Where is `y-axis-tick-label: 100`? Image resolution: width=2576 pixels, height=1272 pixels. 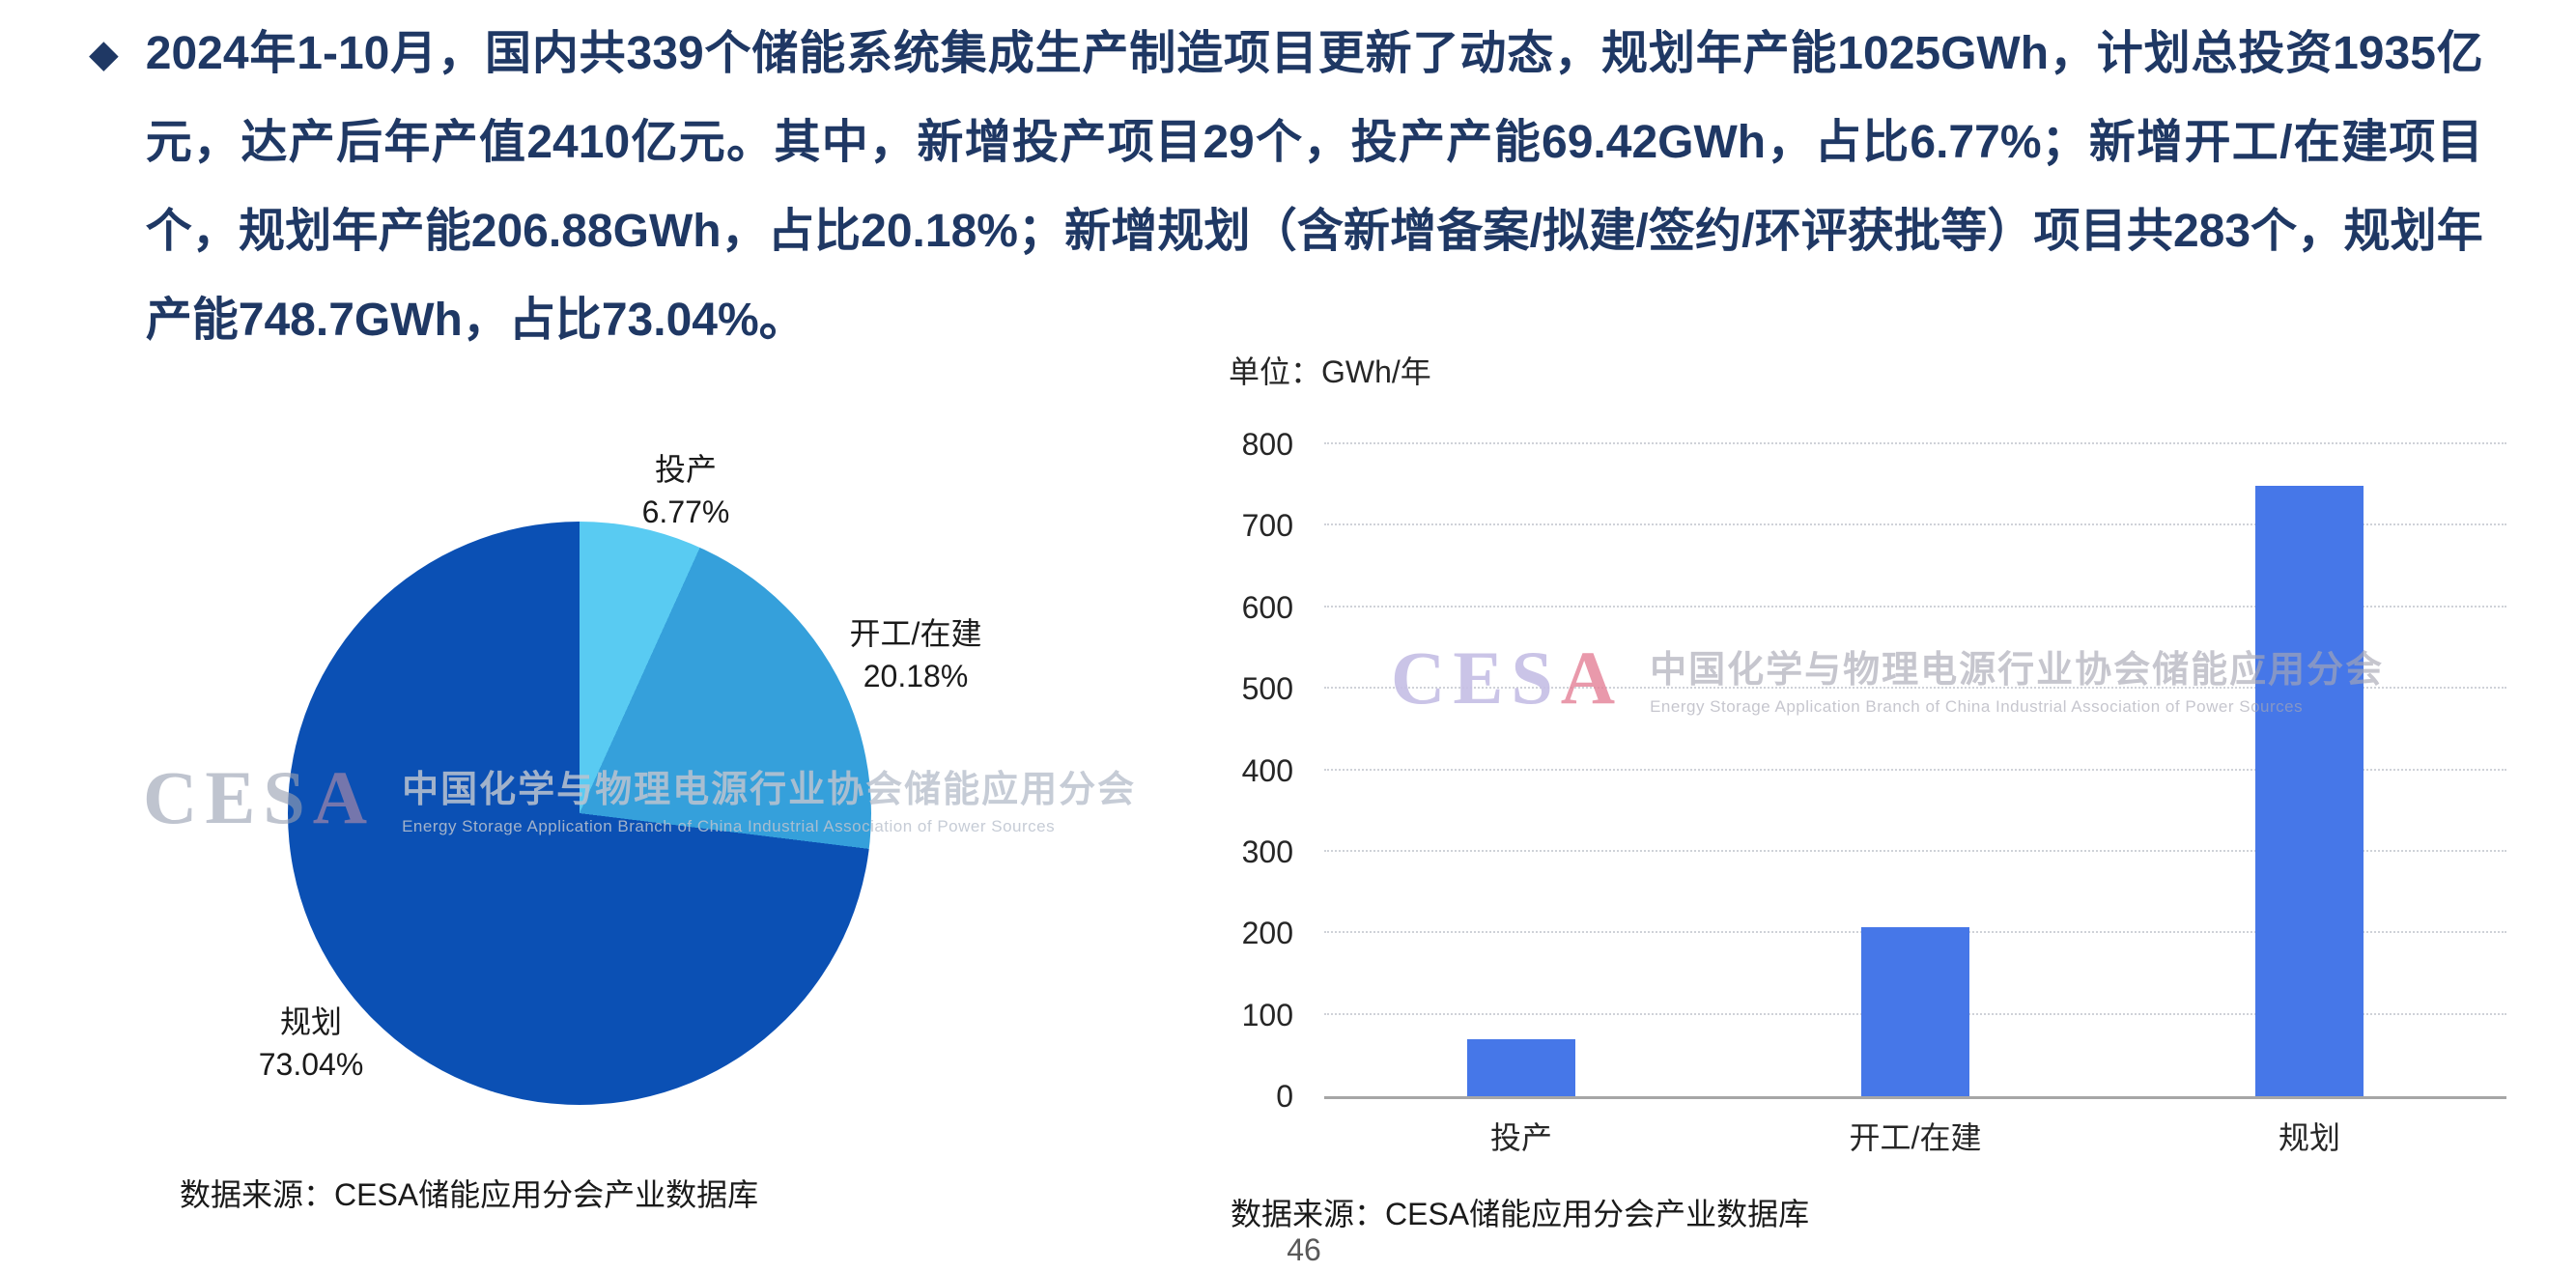 y-axis-tick-label: 100 is located at coordinates (1267, 1015).